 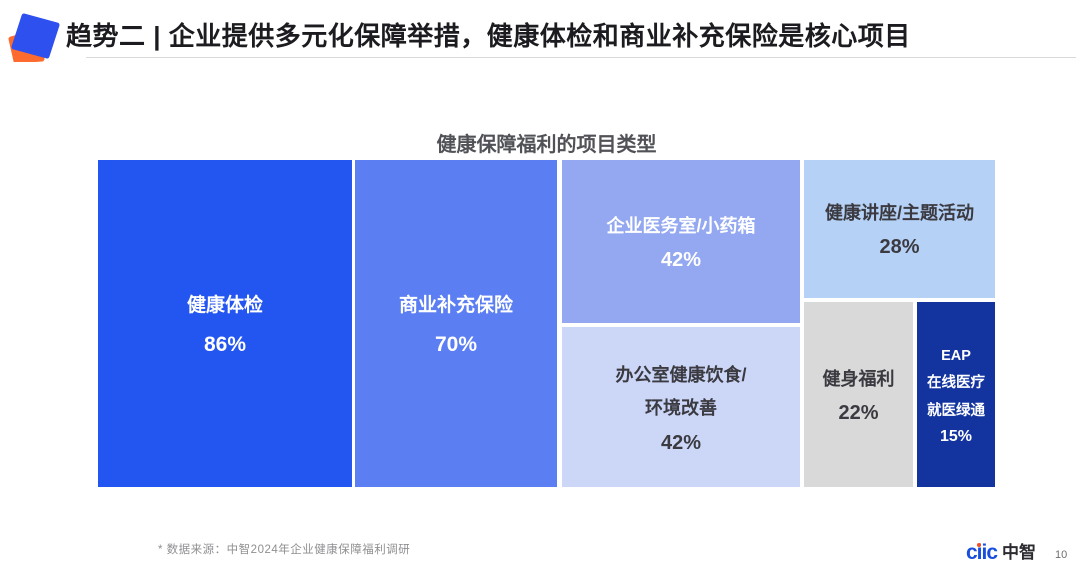 I want to click on treemap-block-clinic-medicine-box: 企业医务室/小药箱 42%, so click(x=681, y=241).